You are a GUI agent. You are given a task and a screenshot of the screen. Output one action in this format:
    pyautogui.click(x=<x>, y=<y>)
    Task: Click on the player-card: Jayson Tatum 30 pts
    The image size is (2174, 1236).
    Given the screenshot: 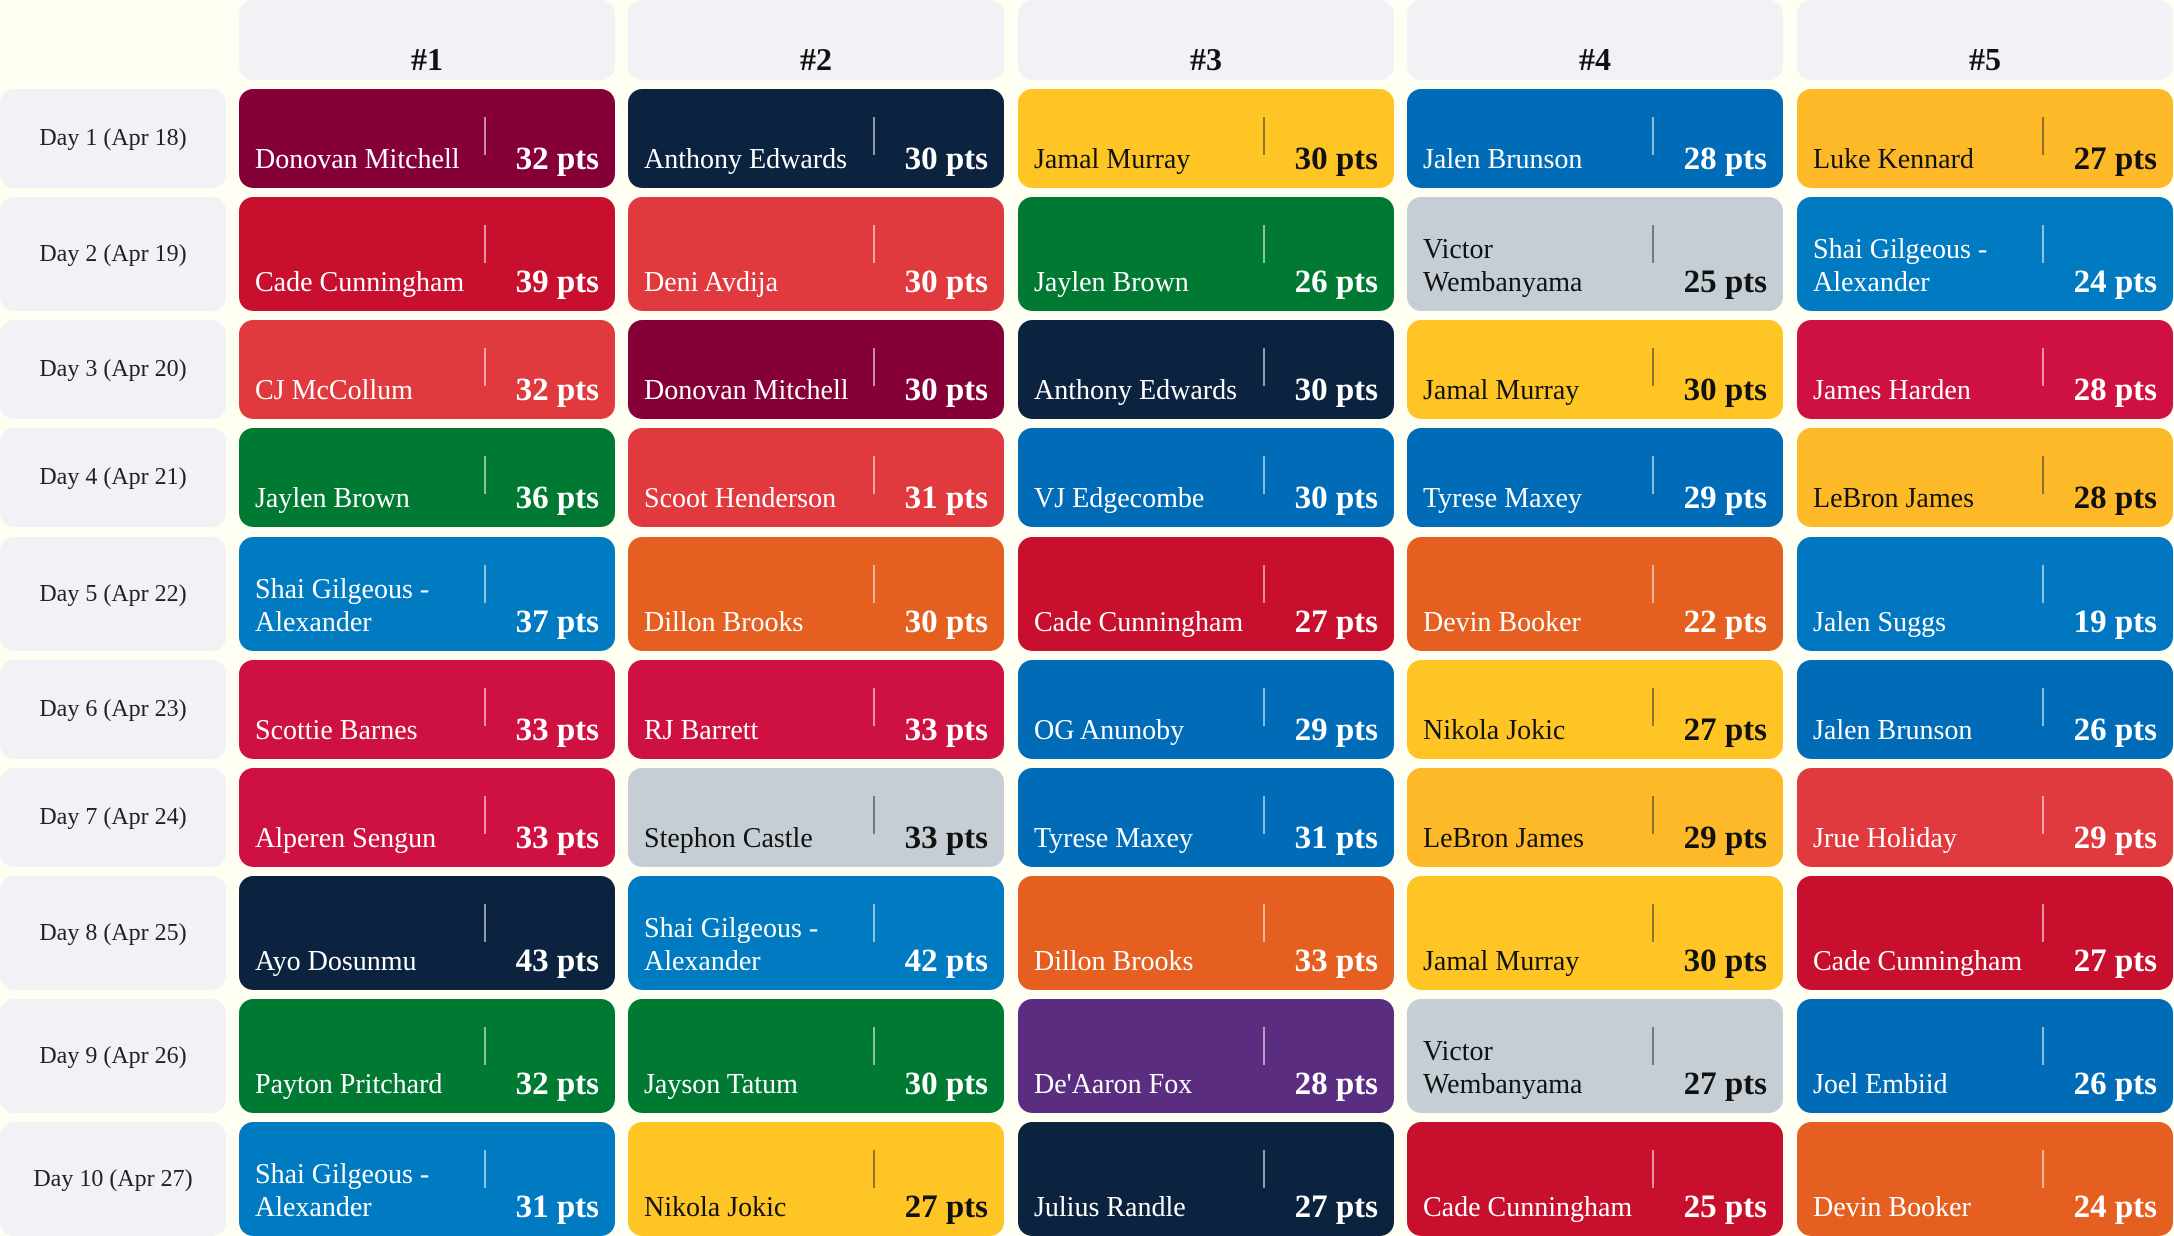 What is the action you would take?
    pyautogui.click(x=816, y=1056)
    